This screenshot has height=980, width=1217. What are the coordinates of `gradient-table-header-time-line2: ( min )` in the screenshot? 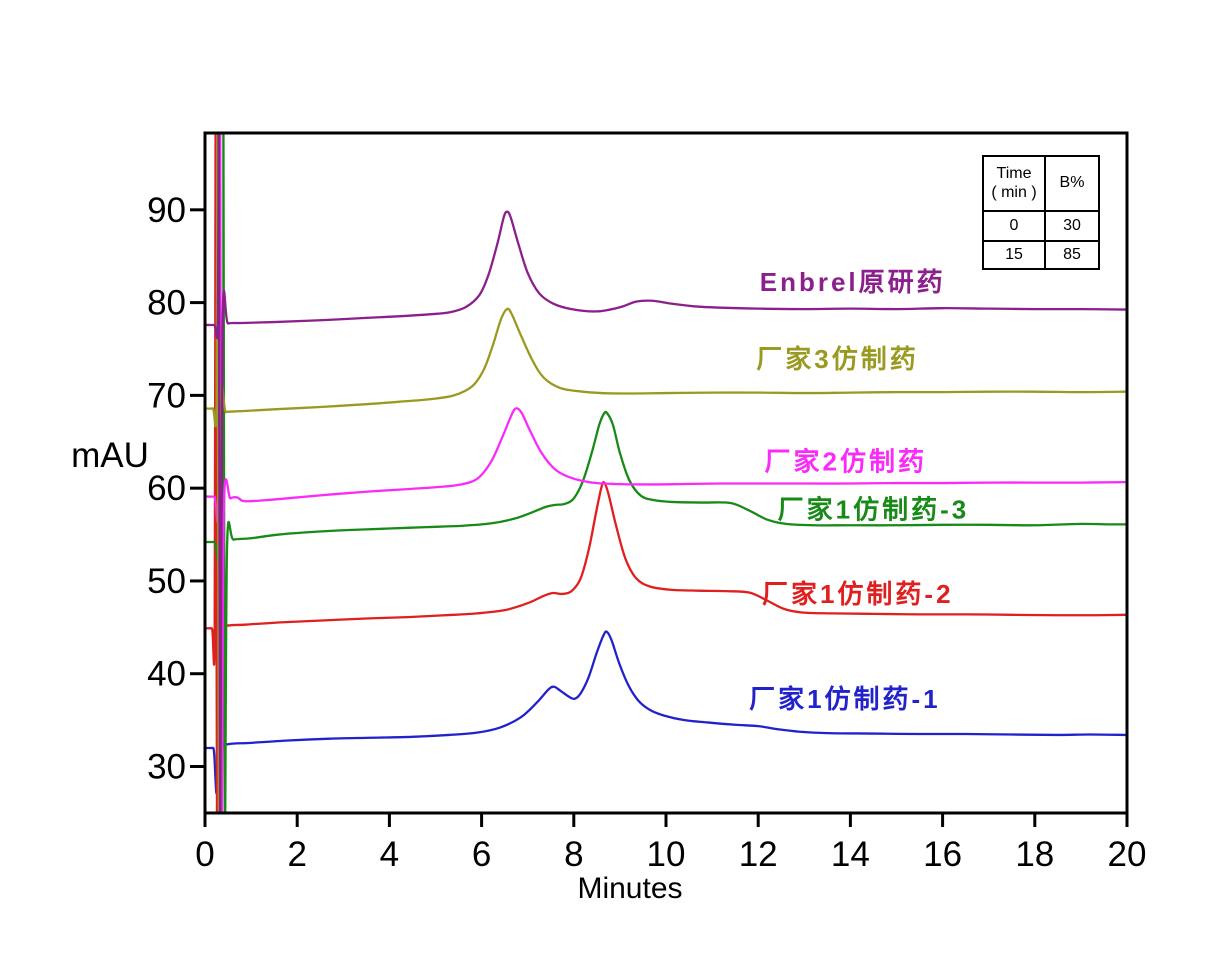 It's located at (1014, 192).